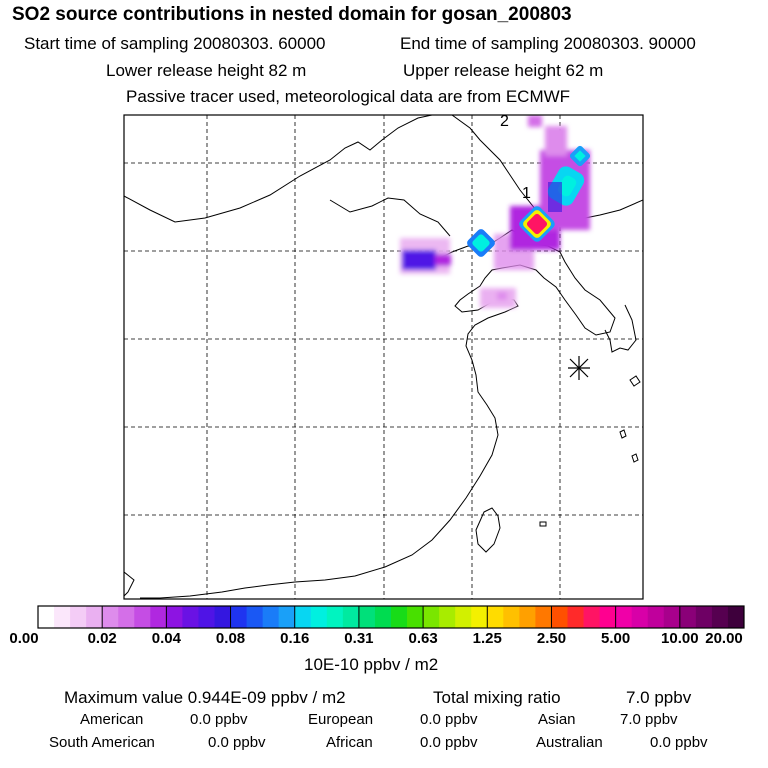 This screenshot has height=768, width=768. I want to click on colorbar-tick-label: 0.02, so click(102, 638).